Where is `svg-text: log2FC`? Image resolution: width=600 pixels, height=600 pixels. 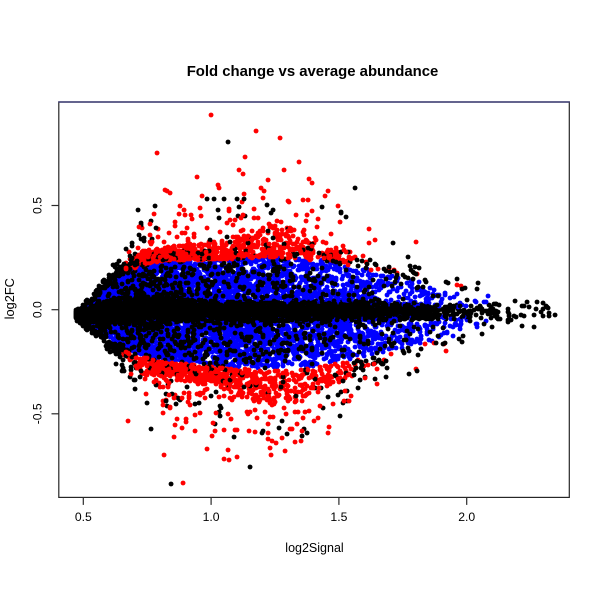
svg-text: log2FC is located at coordinates (9, 298).